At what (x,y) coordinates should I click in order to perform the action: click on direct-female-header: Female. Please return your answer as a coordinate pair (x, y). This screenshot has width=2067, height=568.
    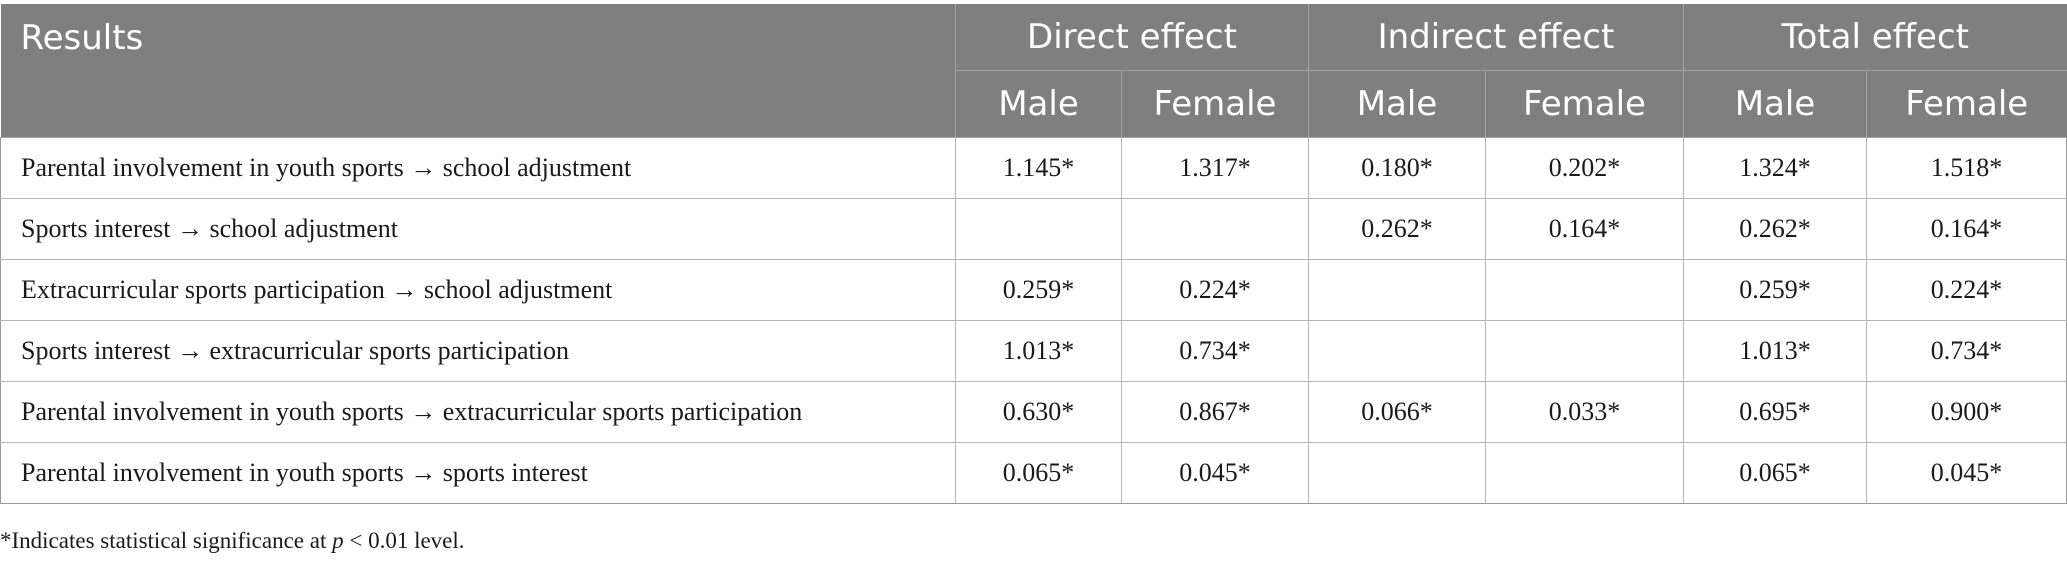
    Looking at the image, I should click on (1215, 104).